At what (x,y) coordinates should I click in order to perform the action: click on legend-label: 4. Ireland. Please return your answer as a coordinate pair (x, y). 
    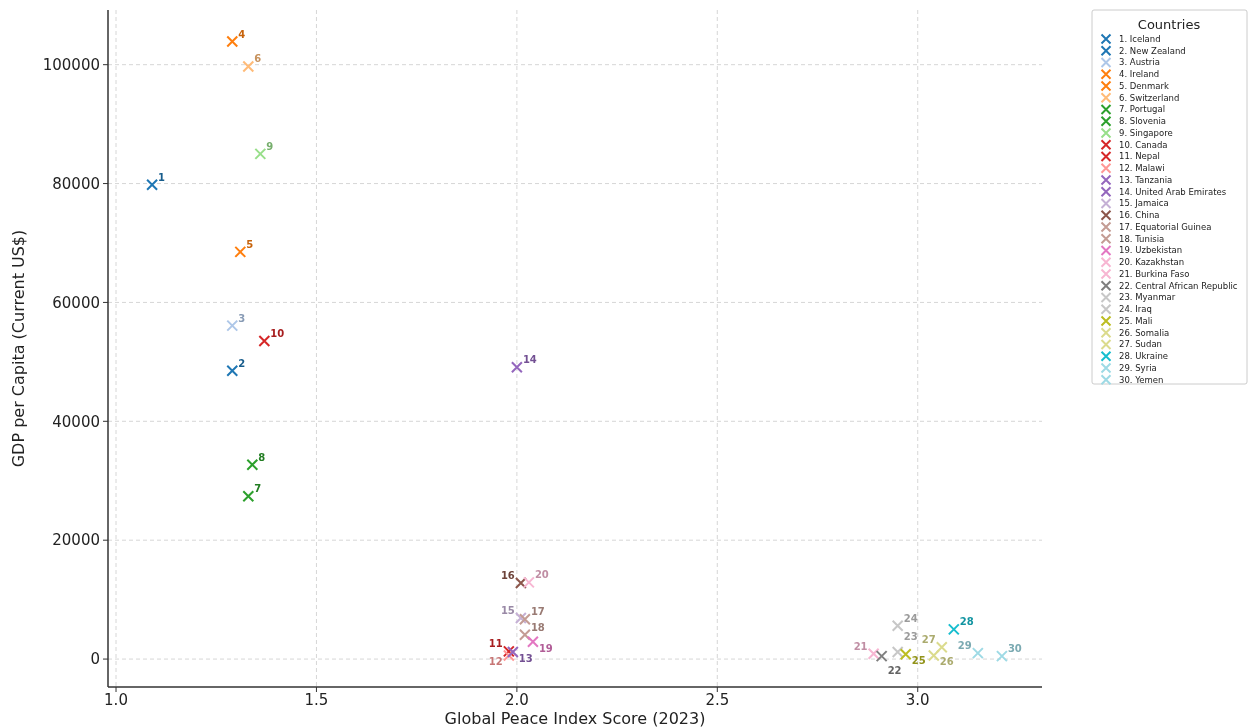
    Looking at the image, I should click on (1139, 74).